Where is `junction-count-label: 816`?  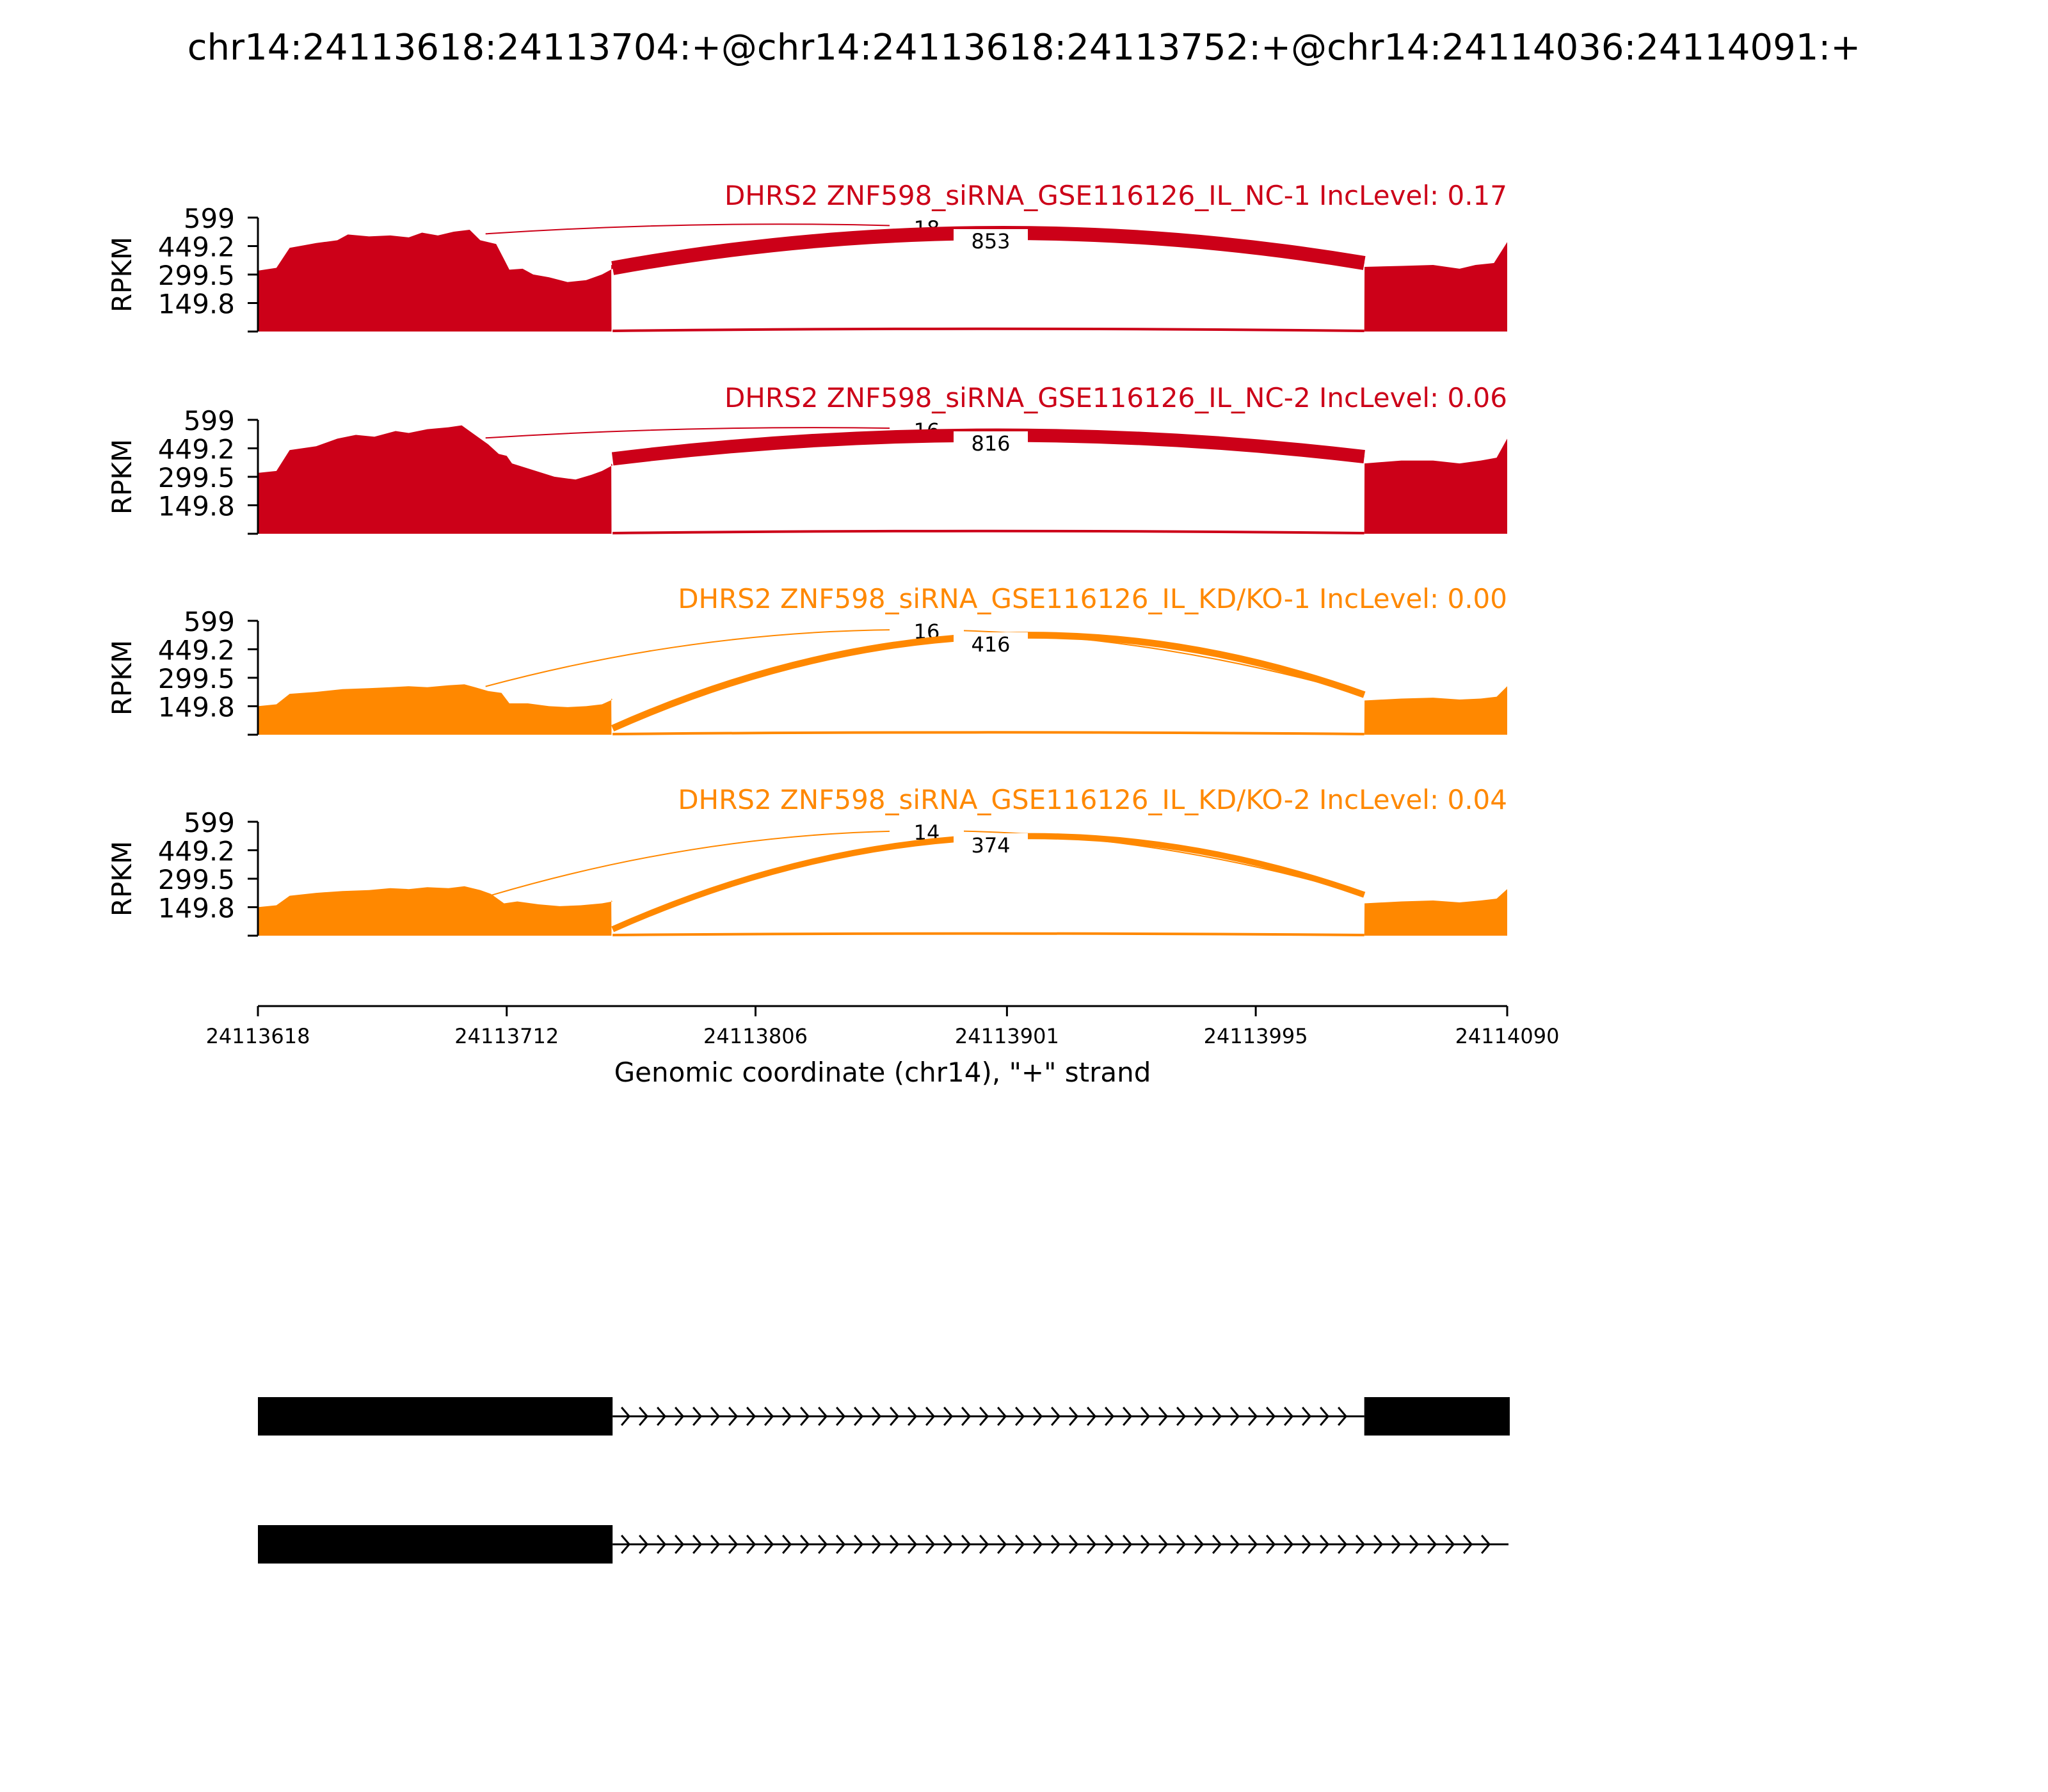
junction-count-label: 816 is located at coordinates (990, 443).